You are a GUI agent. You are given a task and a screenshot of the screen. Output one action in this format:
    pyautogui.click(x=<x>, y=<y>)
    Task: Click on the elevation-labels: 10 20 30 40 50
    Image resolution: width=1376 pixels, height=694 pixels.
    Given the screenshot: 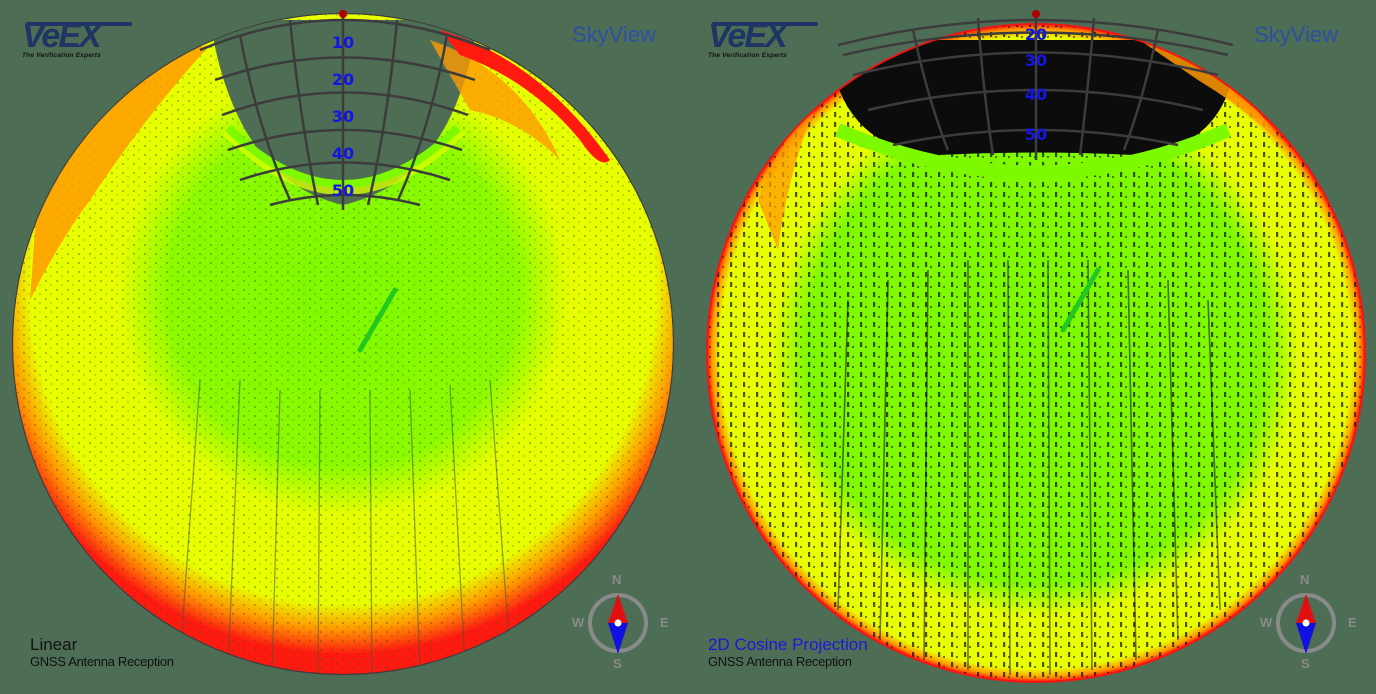 What is the action you would take?
    pyautogui.click(x=343, y=116)
    